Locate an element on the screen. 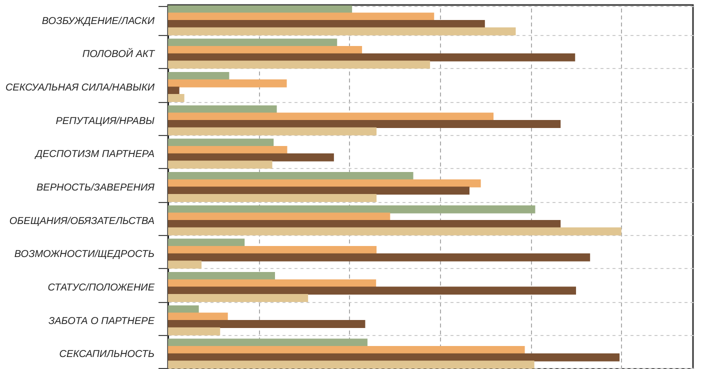 This screenshot has width=705, height=369. y-tick-label: ЗАБОТА О ПАРТНЕРЕ is located at coordinates (101, 321).